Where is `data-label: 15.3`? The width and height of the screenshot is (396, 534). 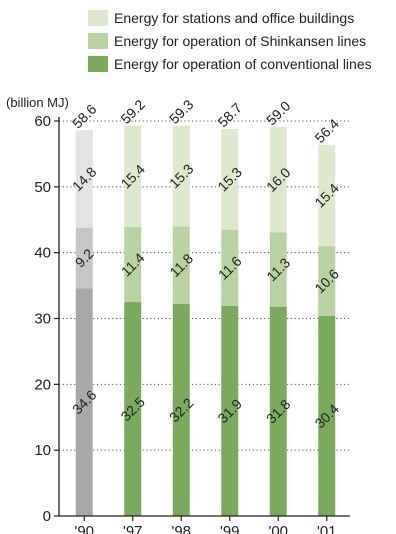 data-label: 15.3 is located at coordinates (229, 179).